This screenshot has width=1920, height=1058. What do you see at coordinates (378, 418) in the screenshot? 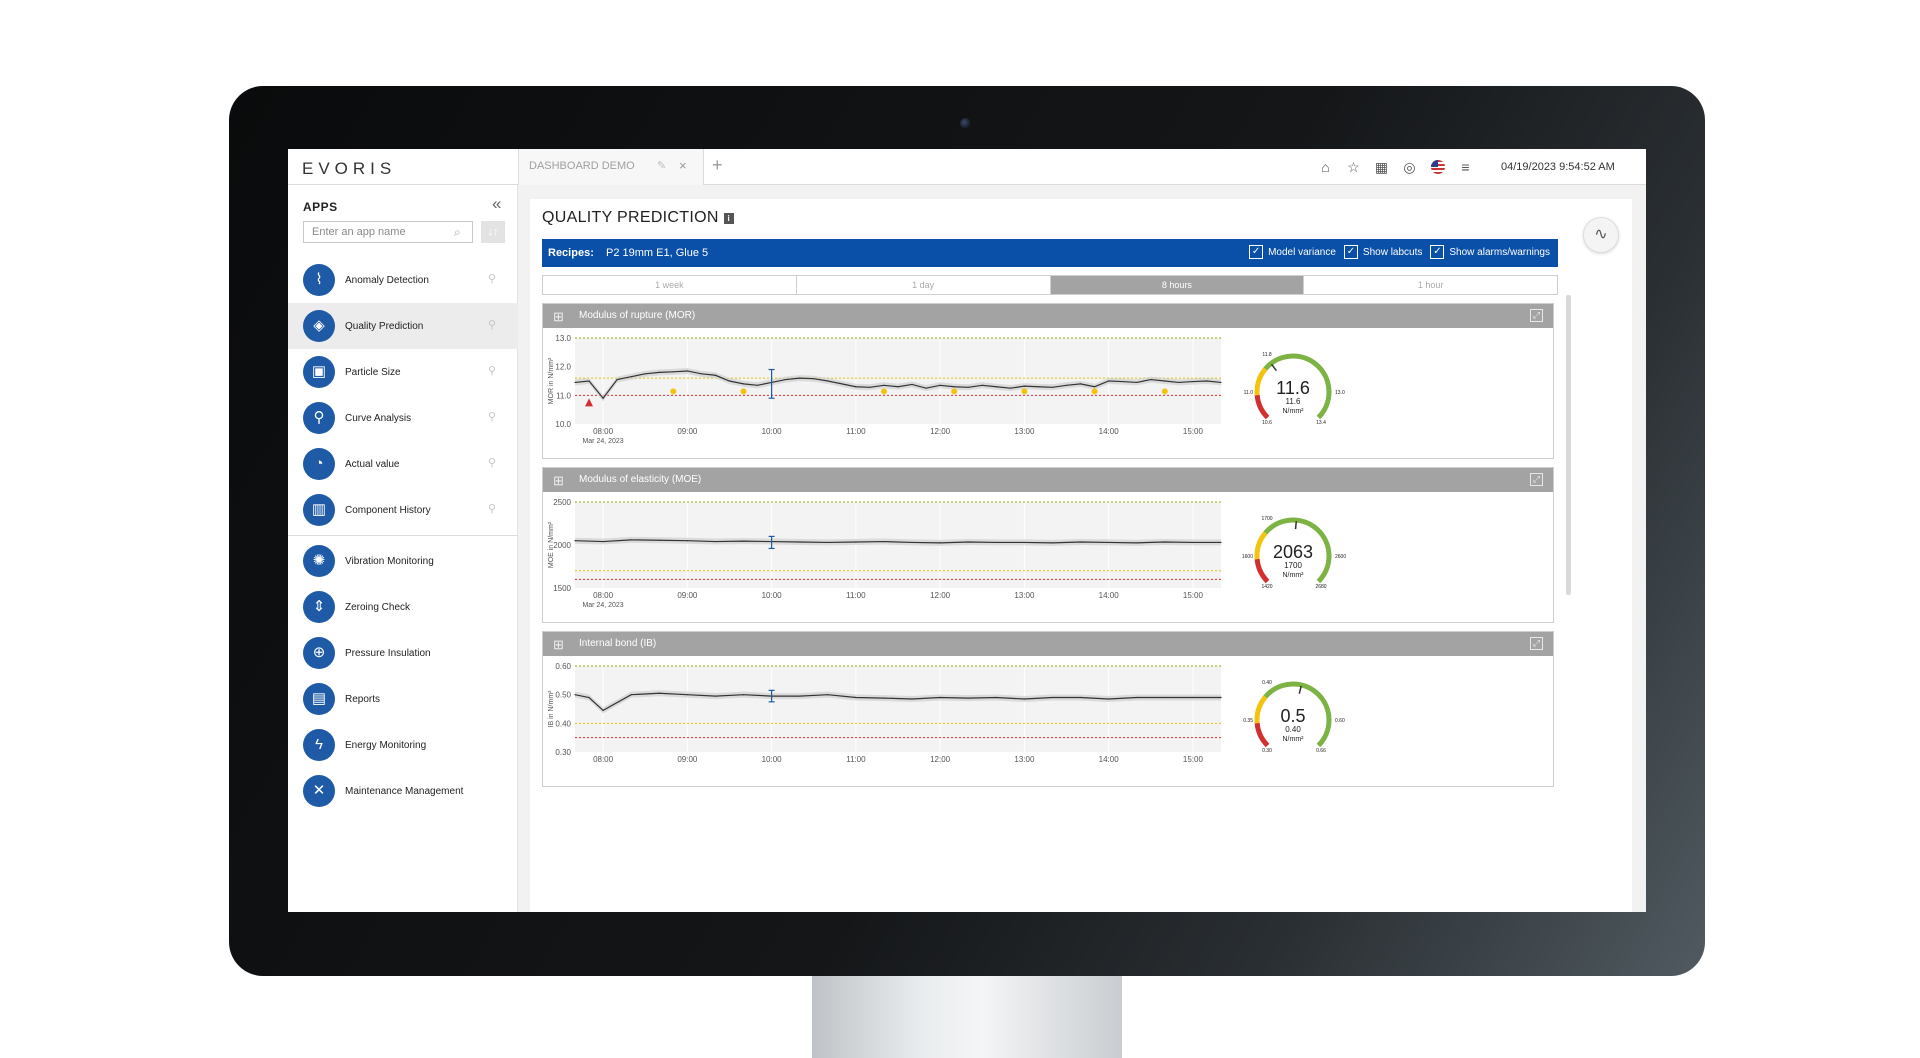
I see `app-label: Curve Analysis` at bounding box center [378, 418].